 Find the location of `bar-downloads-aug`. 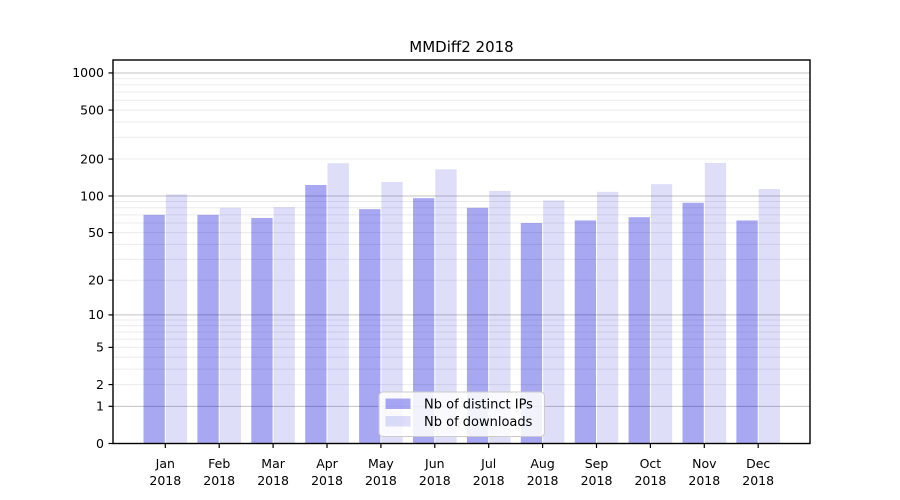

bar-downloads-aug is located at coordinates (554, 322).